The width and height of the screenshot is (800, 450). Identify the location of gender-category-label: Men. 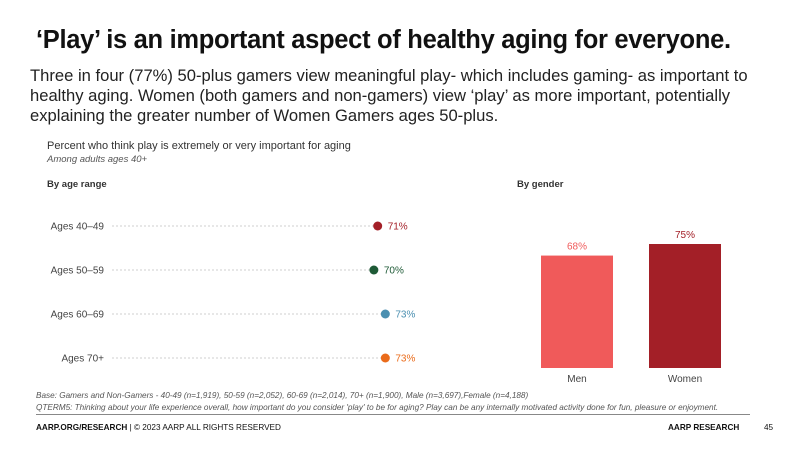
(576, 379).